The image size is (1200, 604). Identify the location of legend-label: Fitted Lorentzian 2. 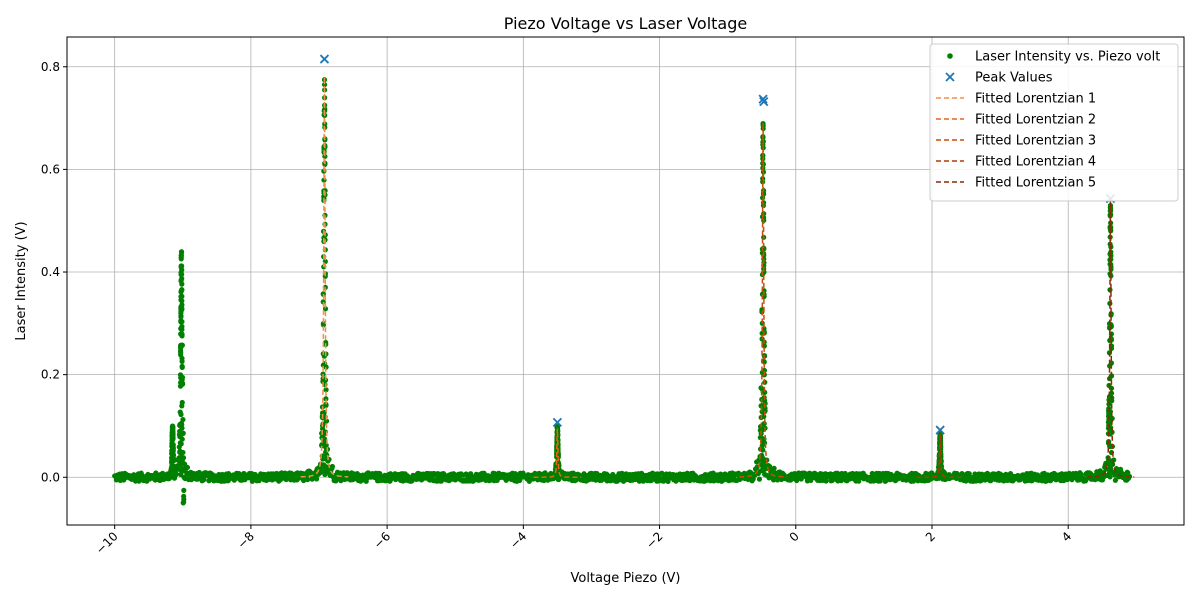
(1035, 120).